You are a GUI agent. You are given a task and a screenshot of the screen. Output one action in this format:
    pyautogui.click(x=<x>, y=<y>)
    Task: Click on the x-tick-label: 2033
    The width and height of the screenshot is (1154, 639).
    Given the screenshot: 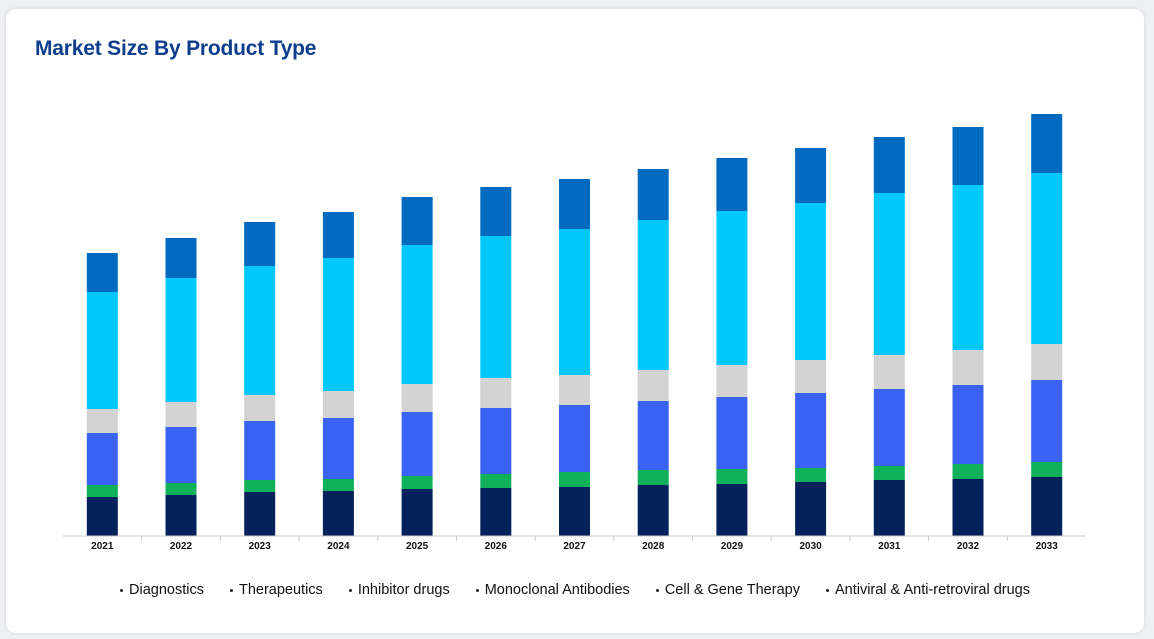 What is the action you would take?
    pyautogui.click(x=1047, y=546)
    